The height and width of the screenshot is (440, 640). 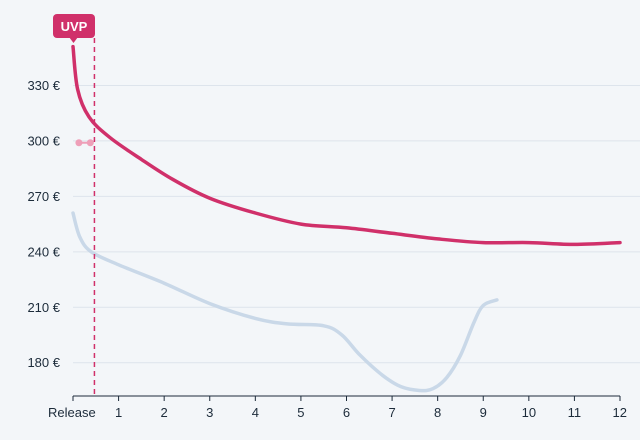 I want to click on y-tick-label: 240 €, so click(x=43, y=251).